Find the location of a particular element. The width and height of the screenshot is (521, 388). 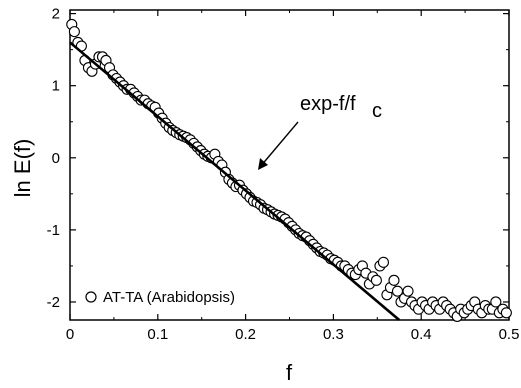

annotation: exp-f/f c is located at coordinates (320, 131).